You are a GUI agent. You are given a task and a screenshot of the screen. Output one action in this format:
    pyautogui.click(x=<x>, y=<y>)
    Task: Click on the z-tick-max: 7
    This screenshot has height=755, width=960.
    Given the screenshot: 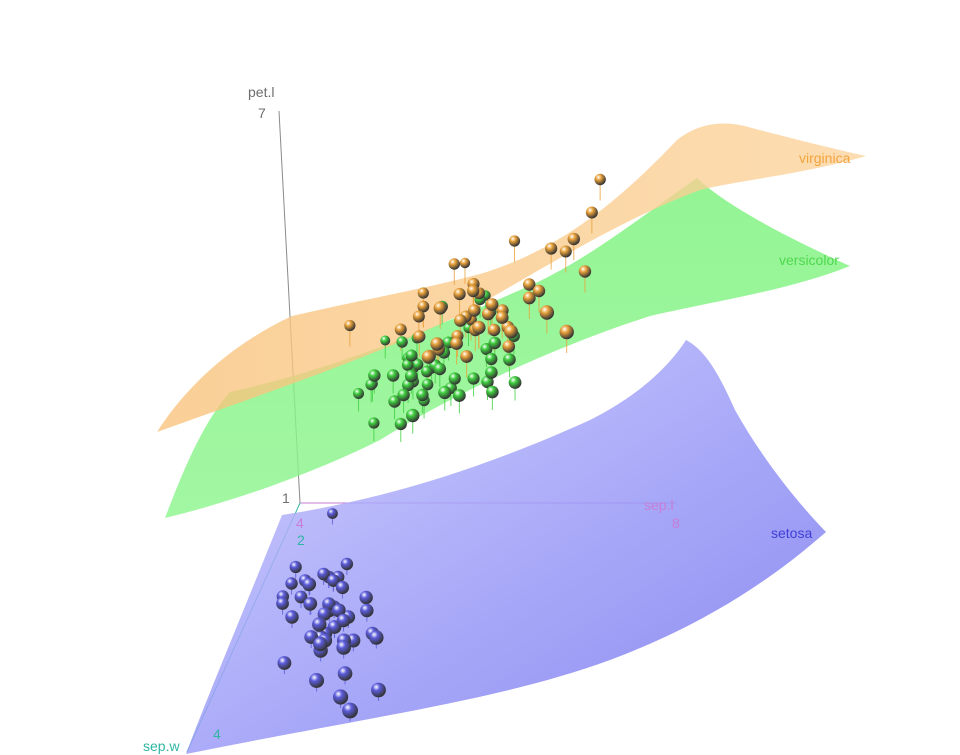 What is the action you would take?
    pyautogui.click(x=262, y=113)
    